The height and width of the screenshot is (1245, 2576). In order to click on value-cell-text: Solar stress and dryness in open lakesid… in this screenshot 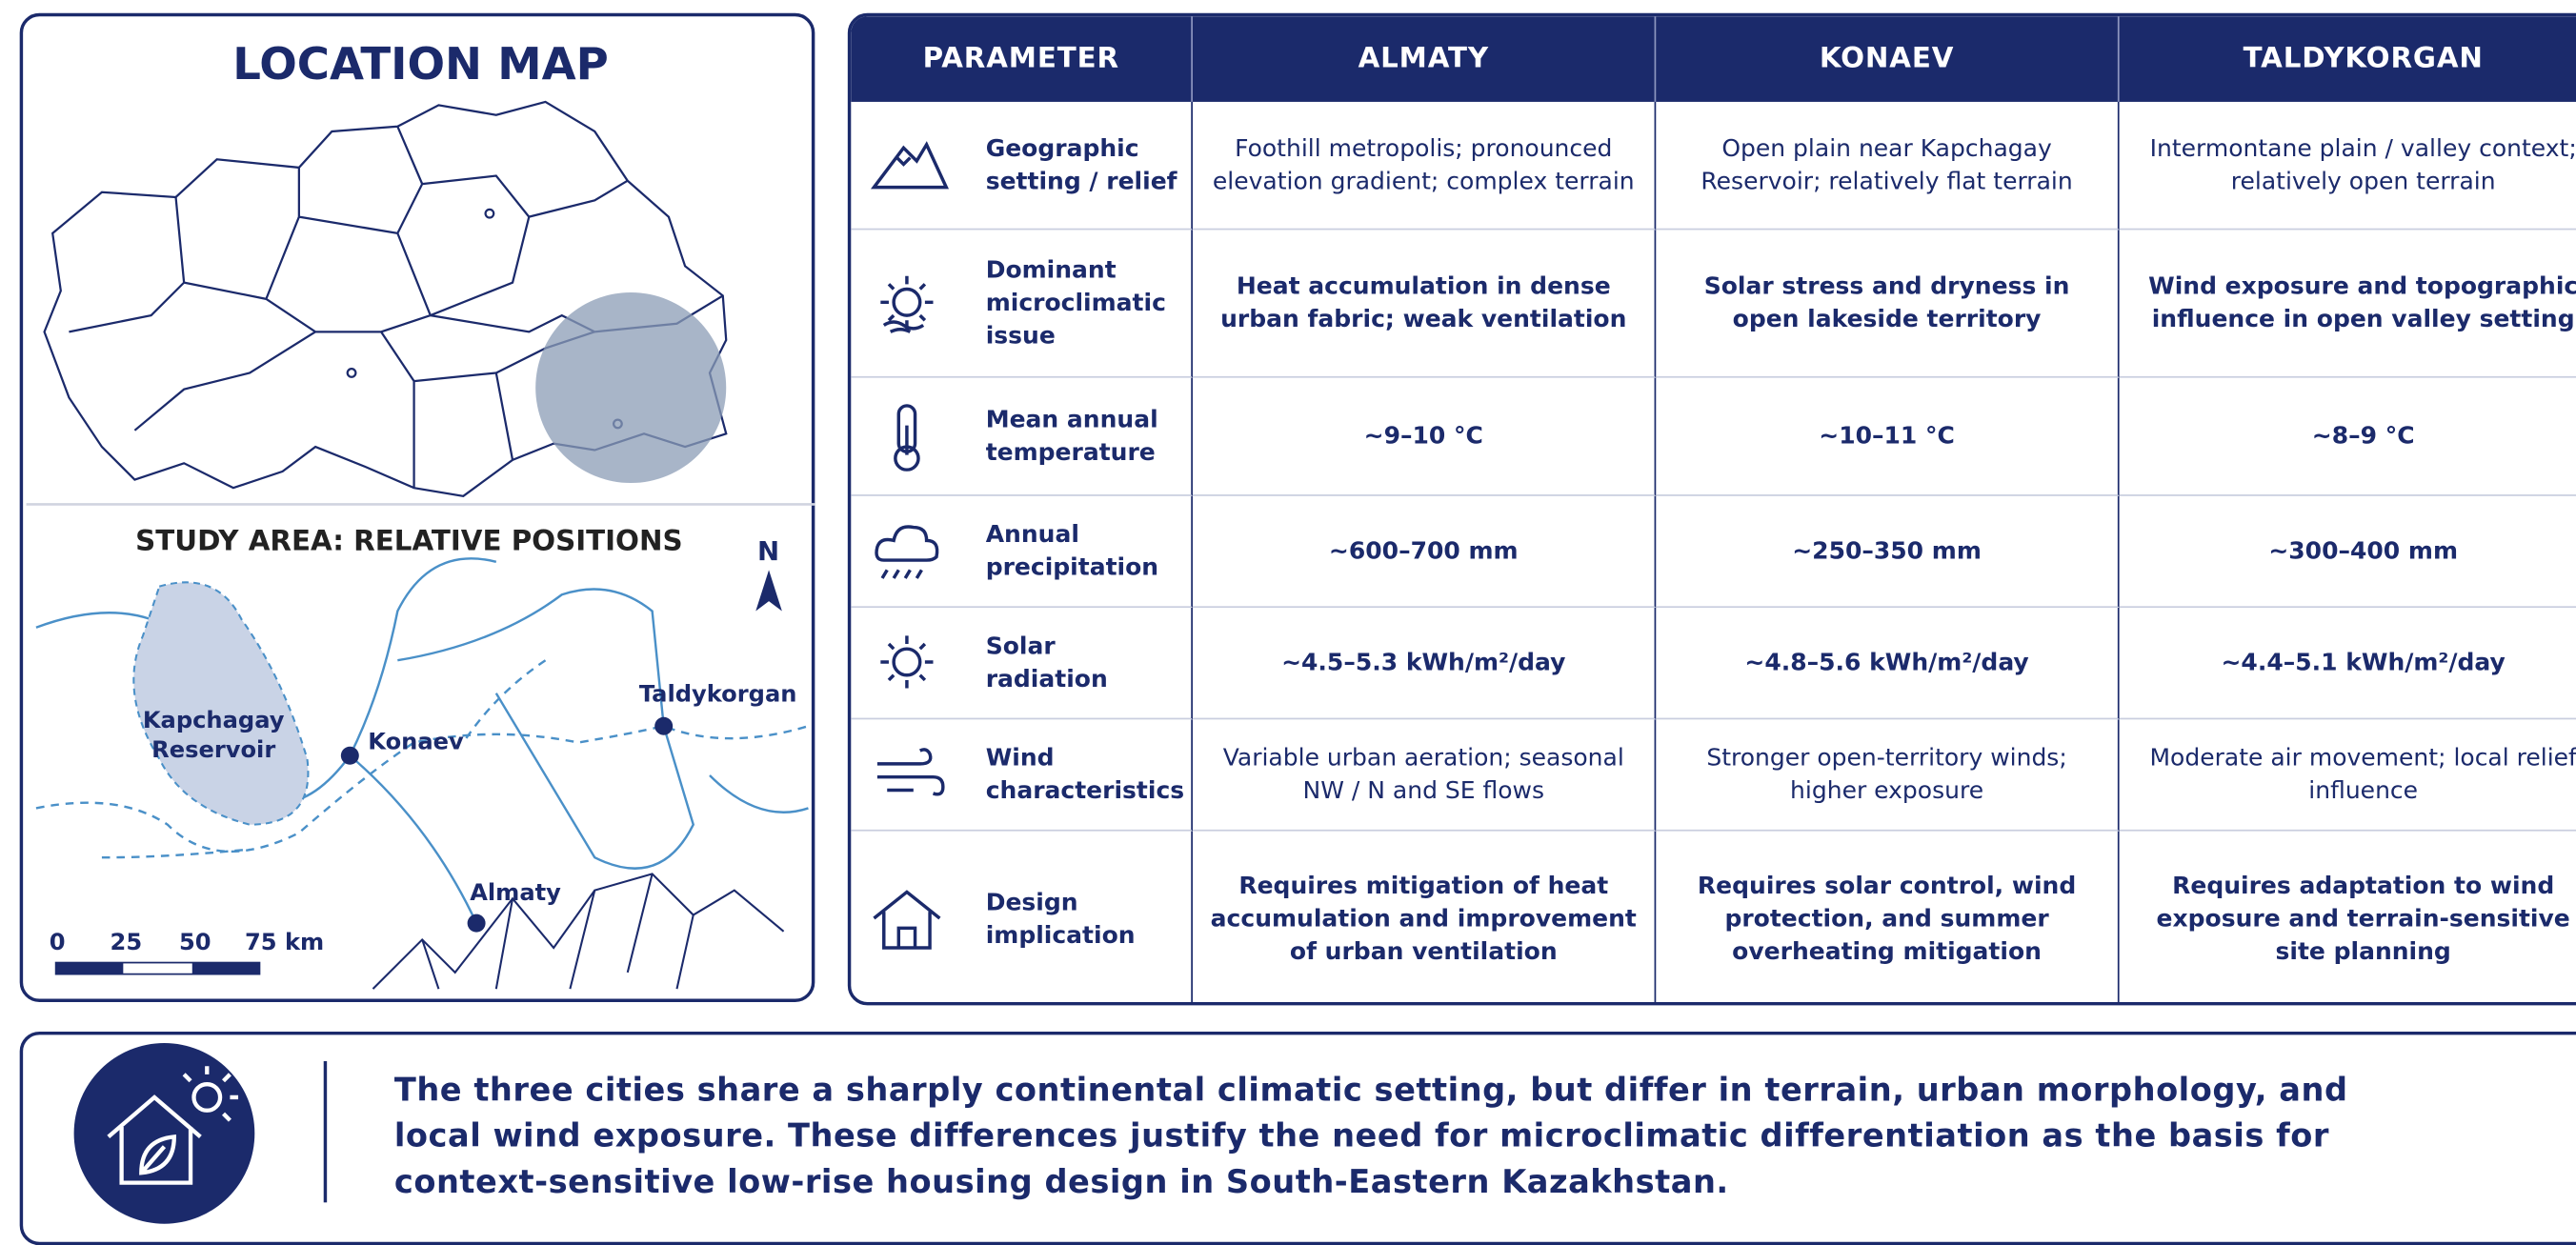, I will do `click(1886, 303)`.